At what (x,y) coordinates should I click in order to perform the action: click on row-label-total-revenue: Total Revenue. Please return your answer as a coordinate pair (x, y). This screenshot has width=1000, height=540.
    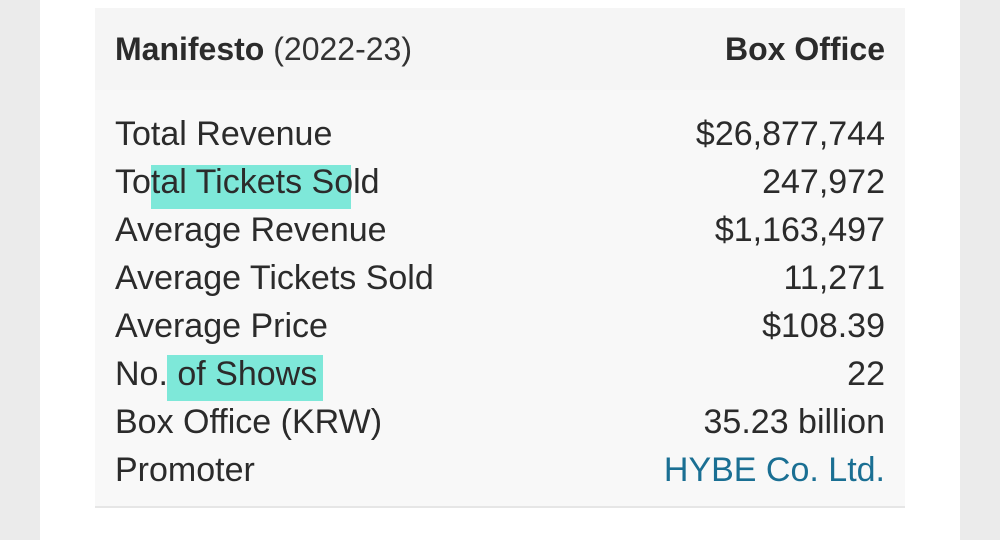
    Looking at the image, I should click on (224, 133).